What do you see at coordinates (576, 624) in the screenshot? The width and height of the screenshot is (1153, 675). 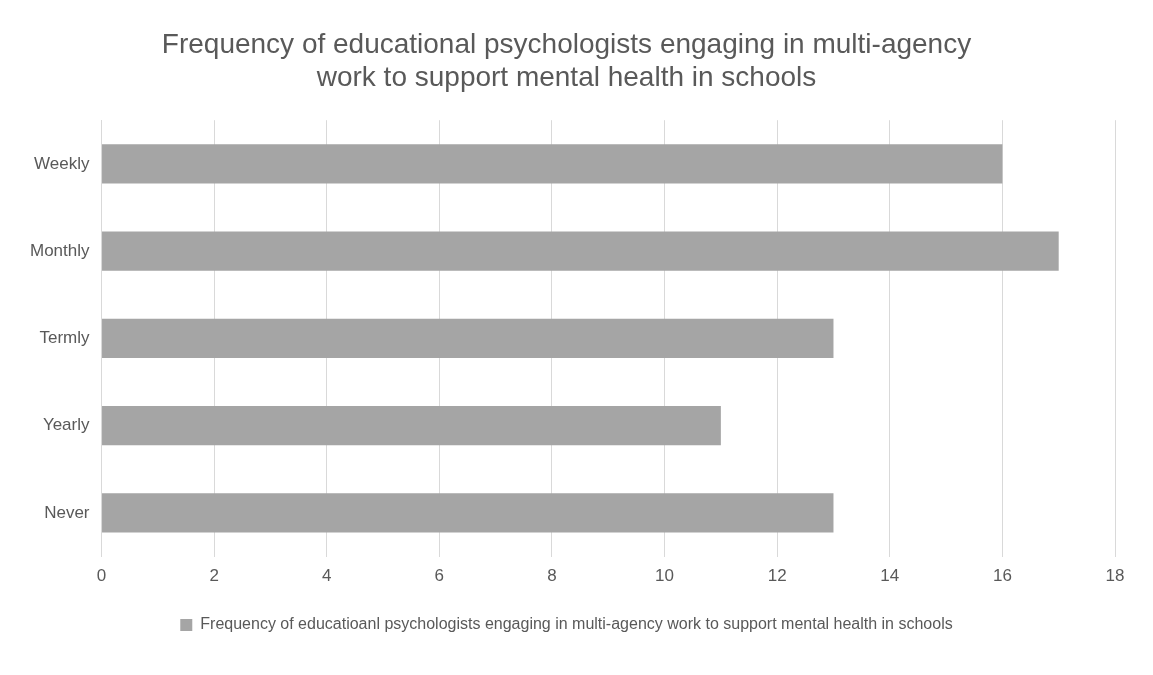 I see `legend-label: Frequency of educatioanl psychologists engaging in multi-agency work to support mental health in schools` at bounding box center [576, 624].